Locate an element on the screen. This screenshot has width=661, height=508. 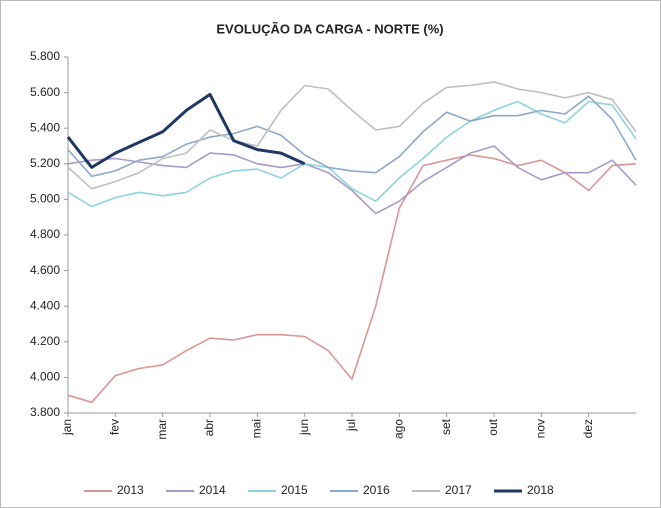
legend-label: 2017 is located at coordinates (458, 490).